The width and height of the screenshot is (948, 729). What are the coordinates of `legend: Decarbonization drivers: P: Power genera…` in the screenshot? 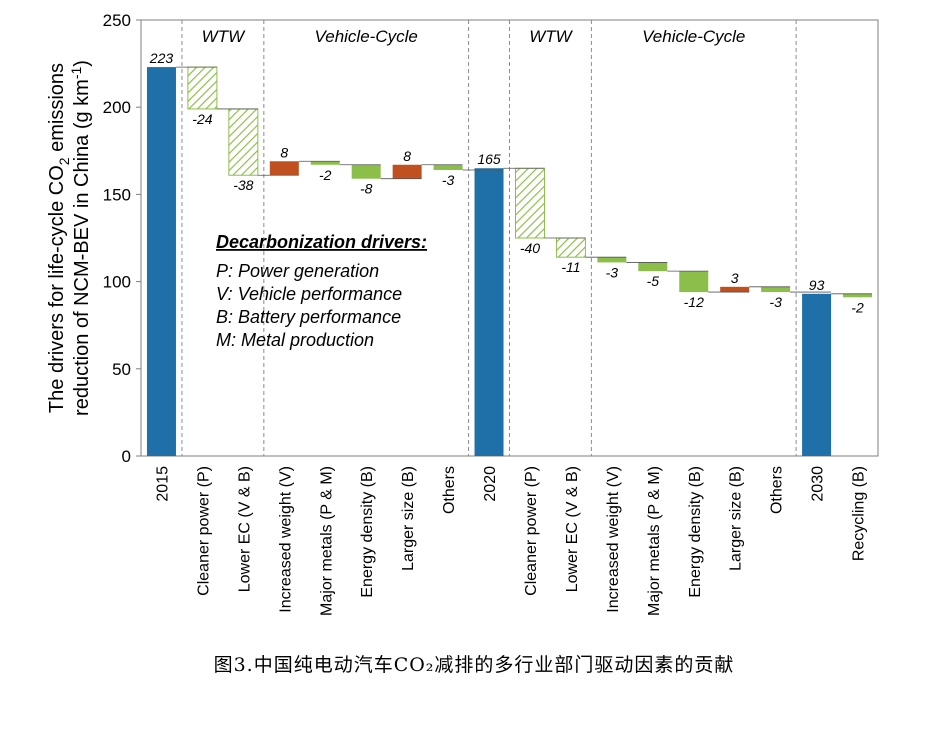 It's located at (321, 291).